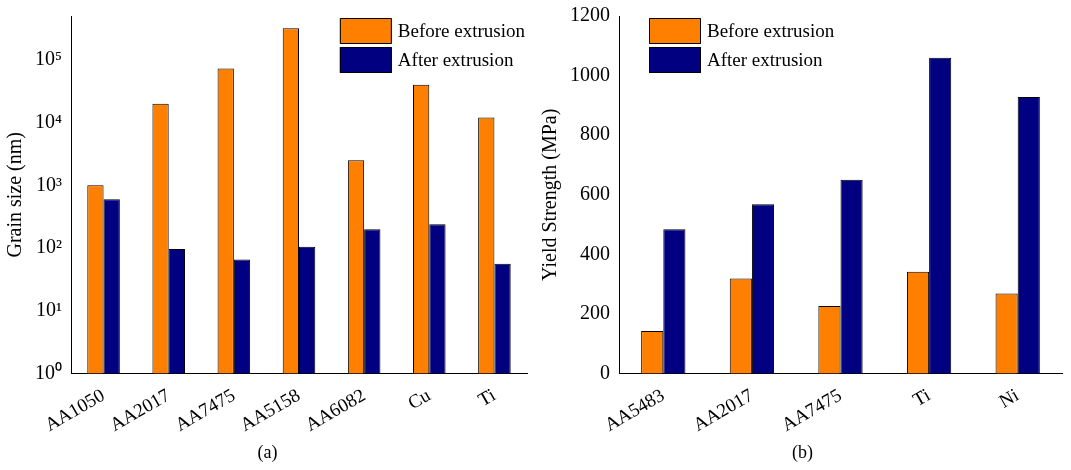  Describe the element at coordinates (590, 73) in the screenshot. I see `y-tick-label: 1000` at that location.